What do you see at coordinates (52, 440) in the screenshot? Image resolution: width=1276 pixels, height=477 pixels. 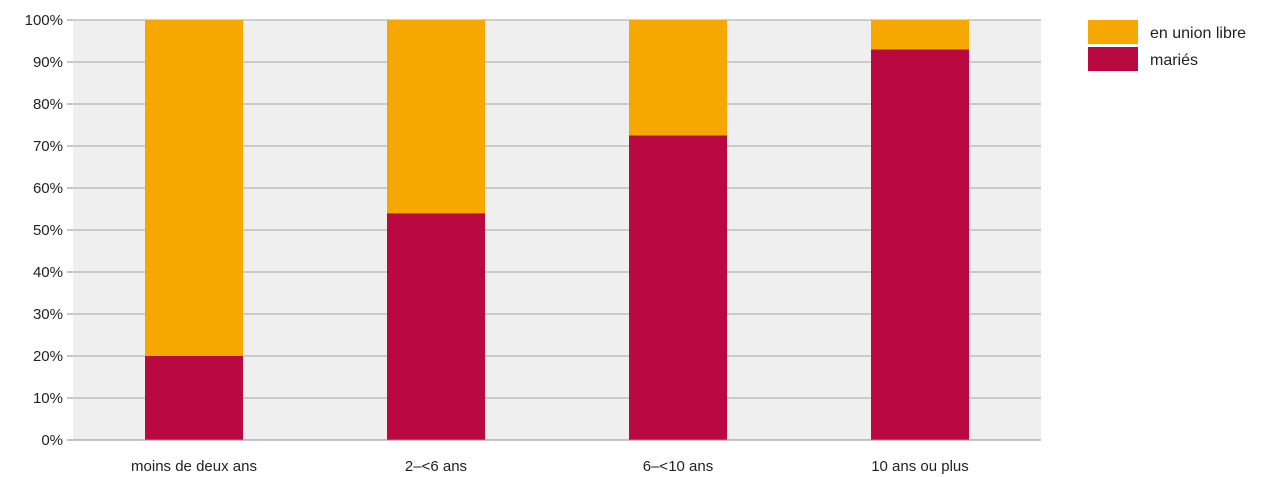 I see `y-tick-label: 0%` at bounding box center [52, 440].